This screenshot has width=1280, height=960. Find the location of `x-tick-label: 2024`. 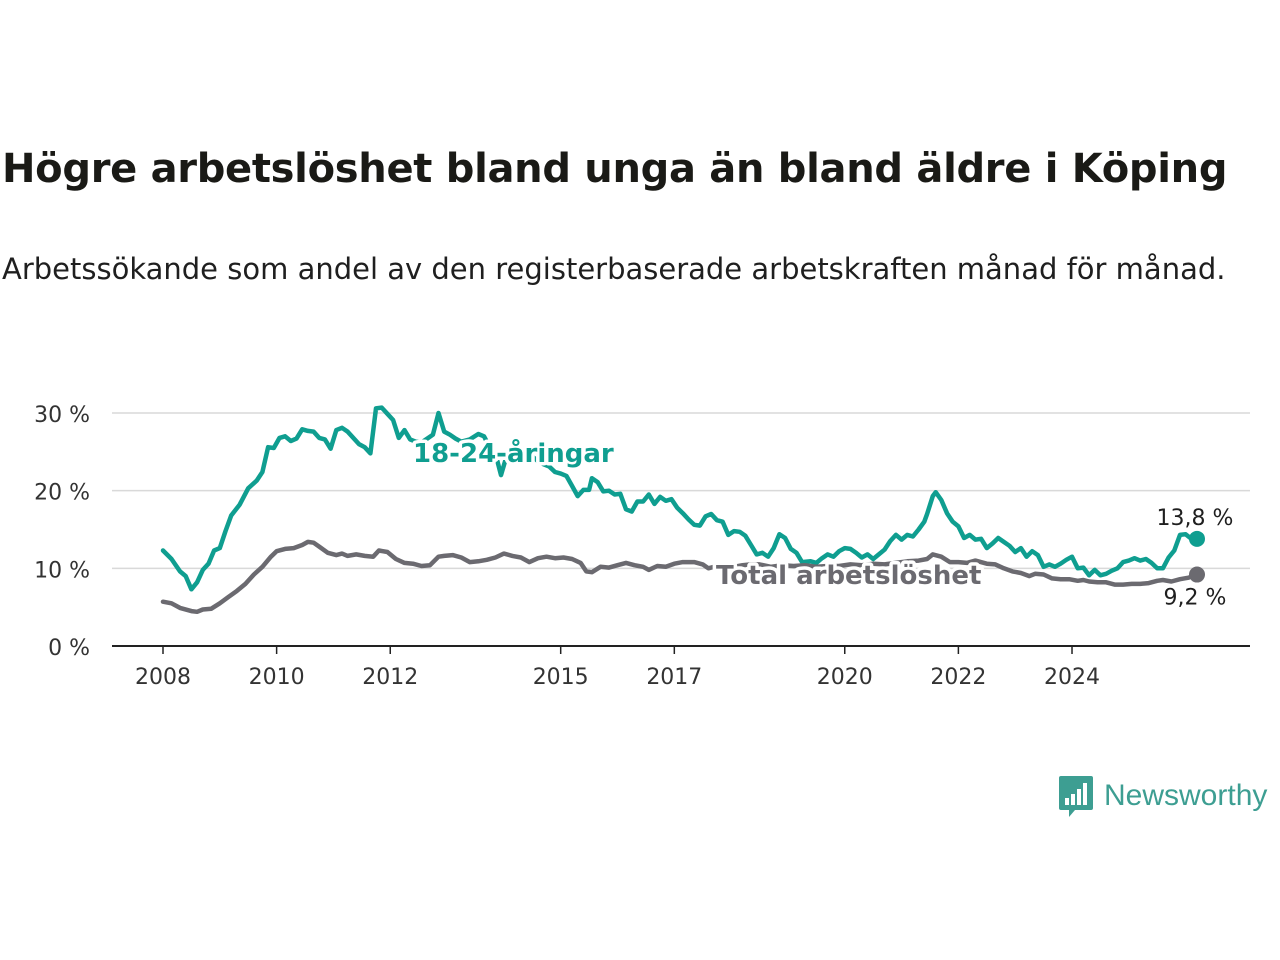

x-tick-label: 2024 is located at coordinates (1072, 677).